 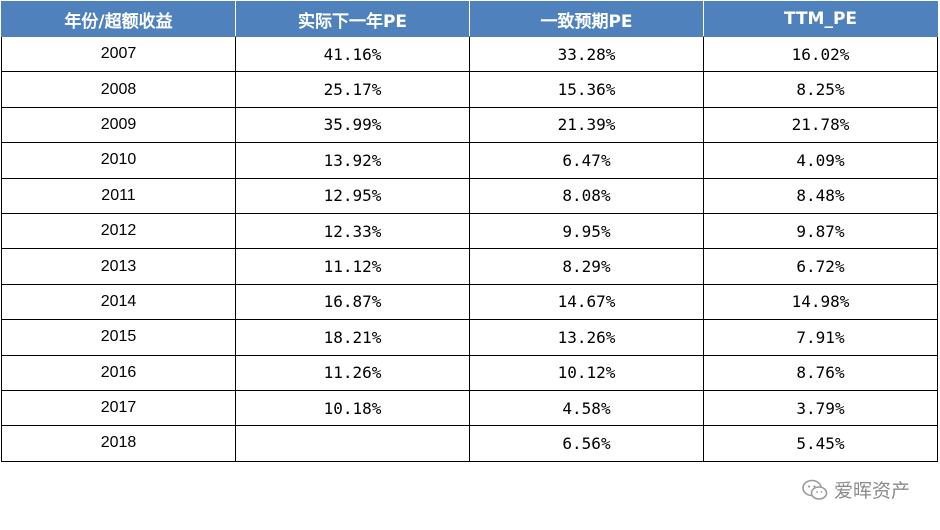 What do you see at coordinates (586, 372) in the screenshot?
I see `value-cell: 10.12%` at bounding box center [586, 372].